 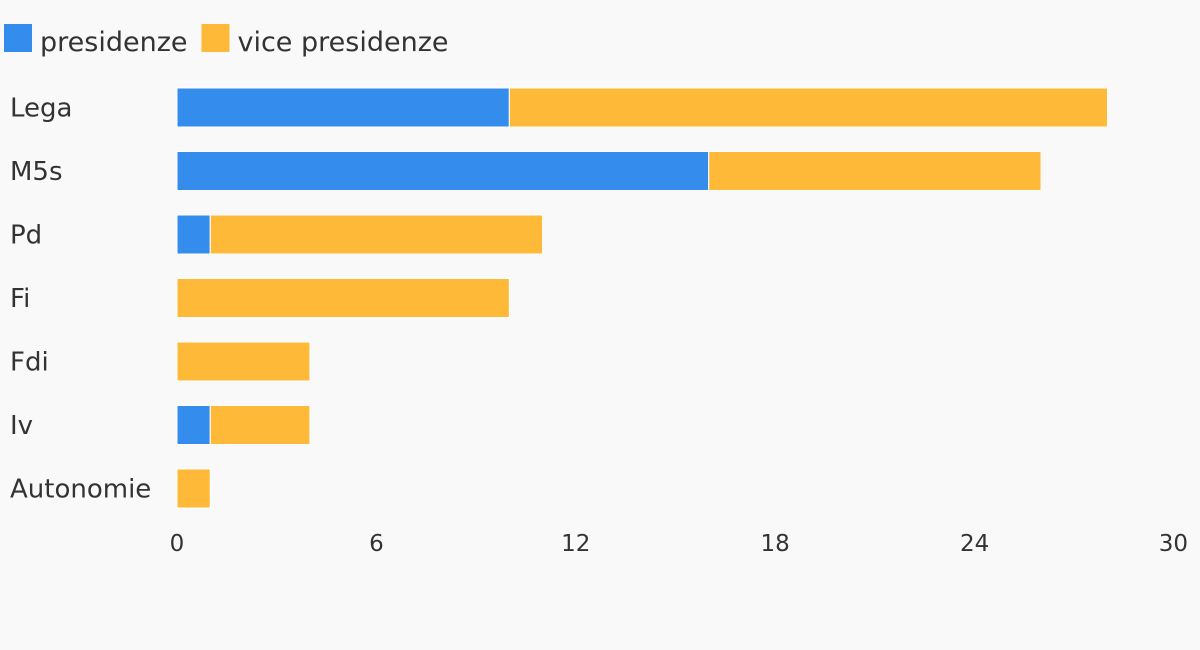 I want to click on category-labels: Lega M5s Pd Fi Fdi Iv Autonomie, so click(x=80, y=299).